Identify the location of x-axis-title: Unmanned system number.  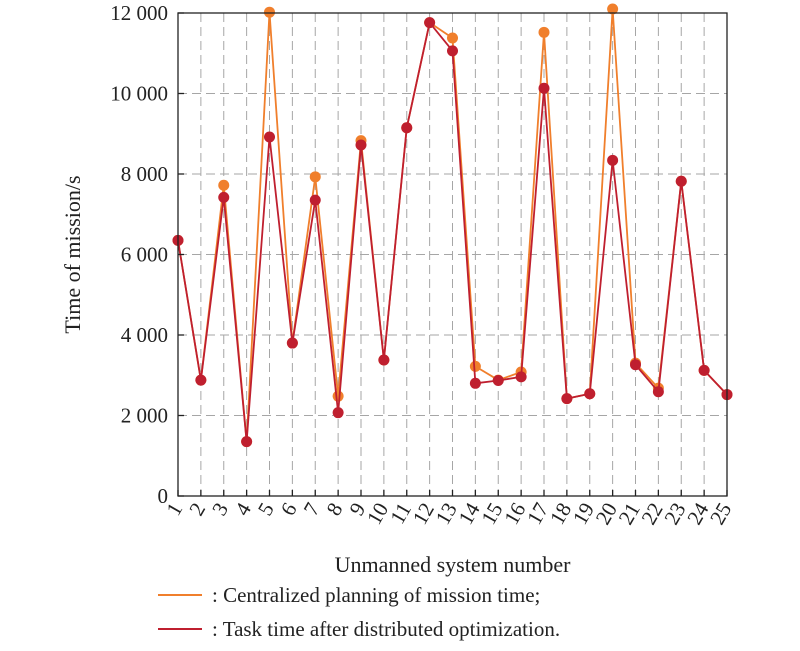
(453, 564).